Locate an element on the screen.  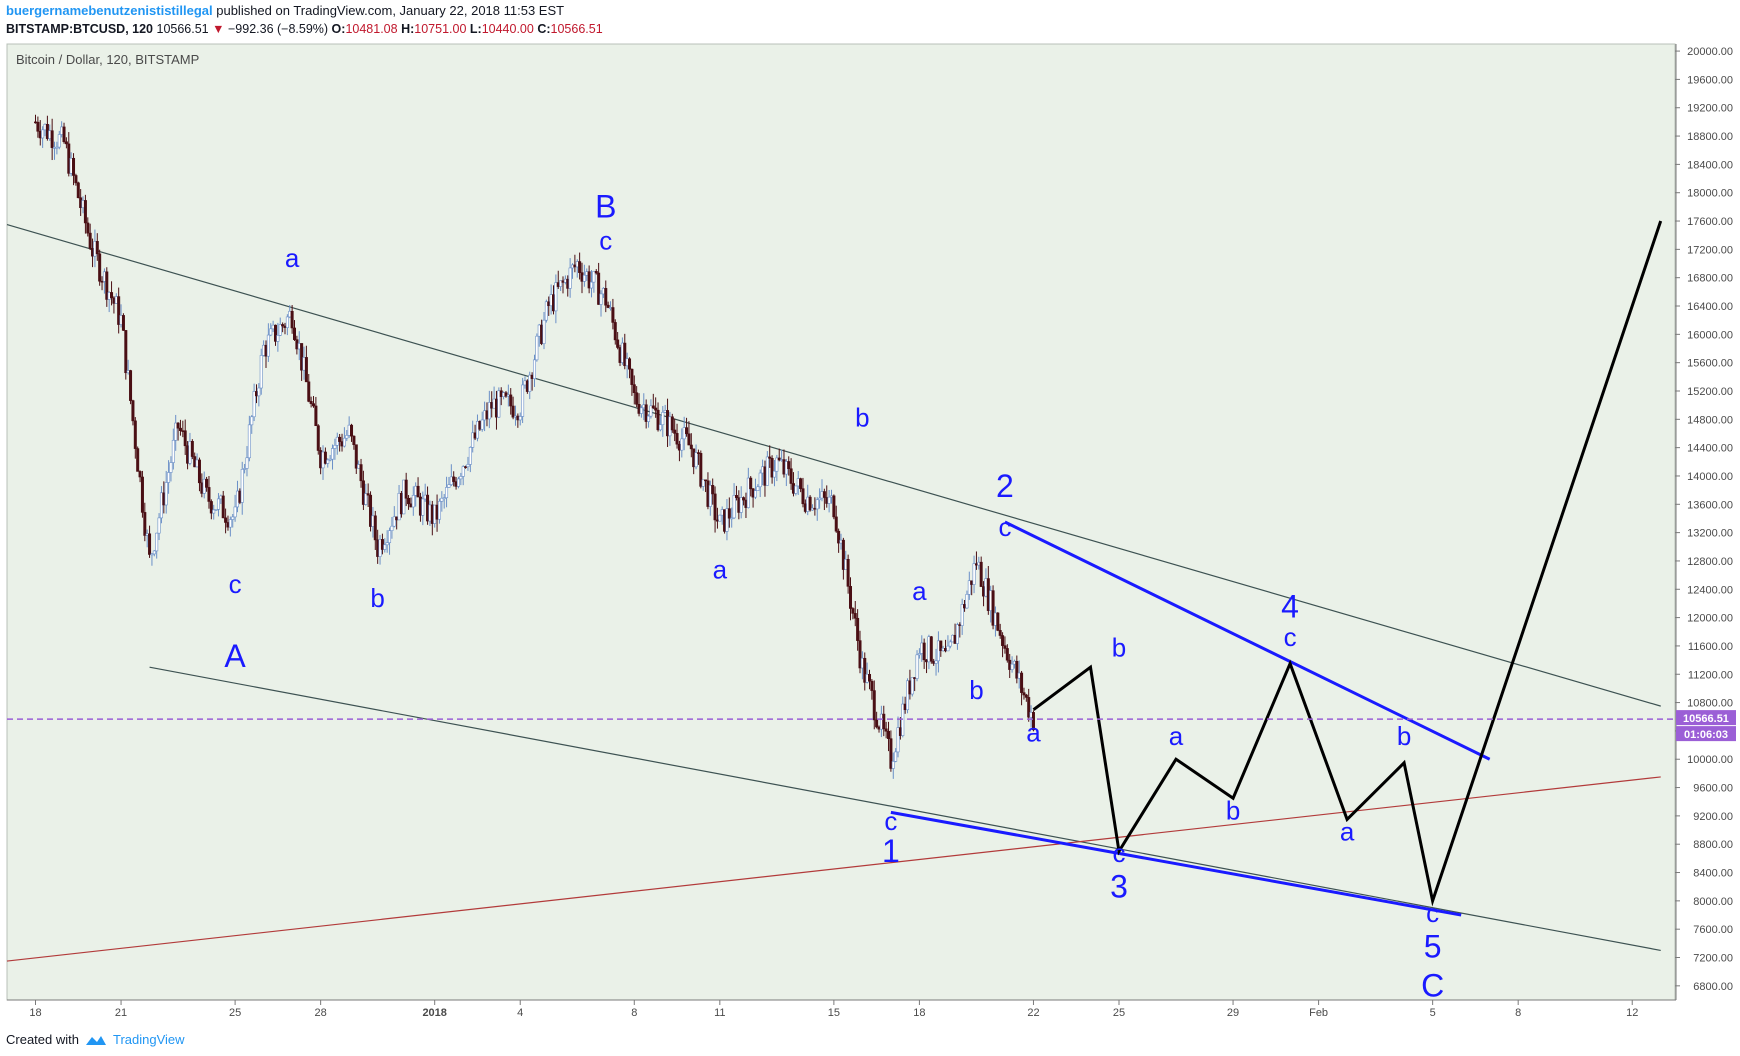
wave-label: 3 is located at coordinates (1119, 886).